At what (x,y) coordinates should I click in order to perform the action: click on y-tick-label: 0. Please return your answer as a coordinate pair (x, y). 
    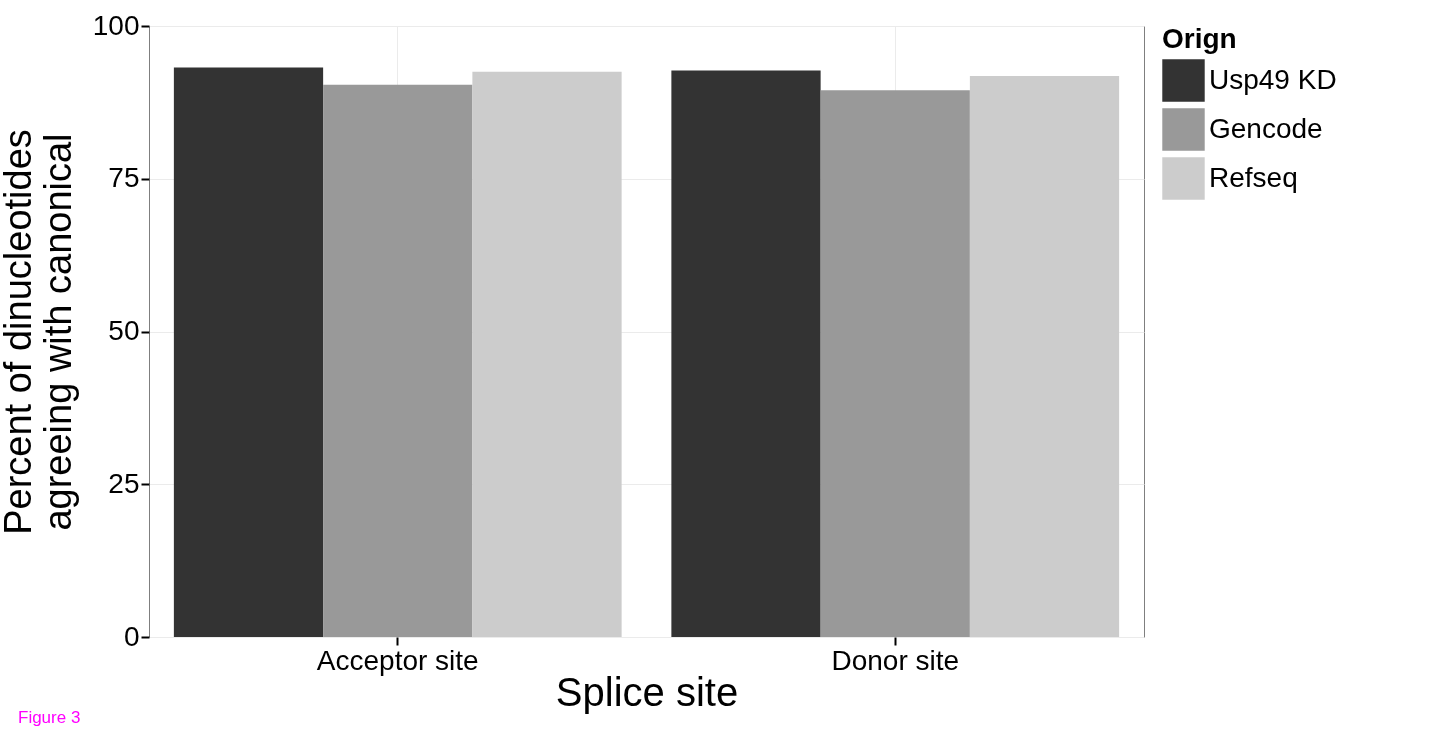
    Looking at the image, I should click on (131, 636).